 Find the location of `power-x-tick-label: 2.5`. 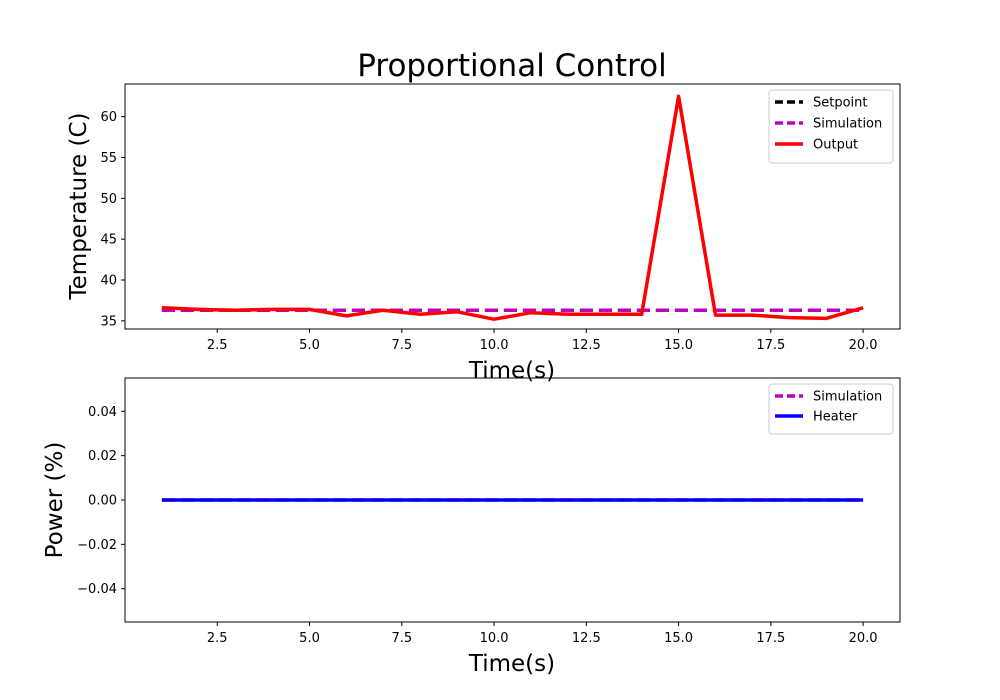

power-x-tick-label: 2.5 is located at coordinates (217, 638).